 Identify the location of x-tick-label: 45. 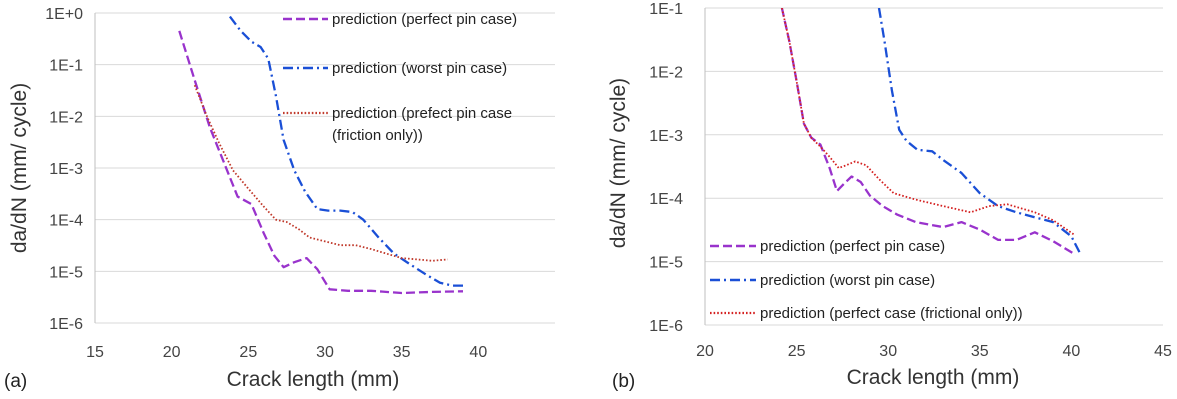
(1163, 351).